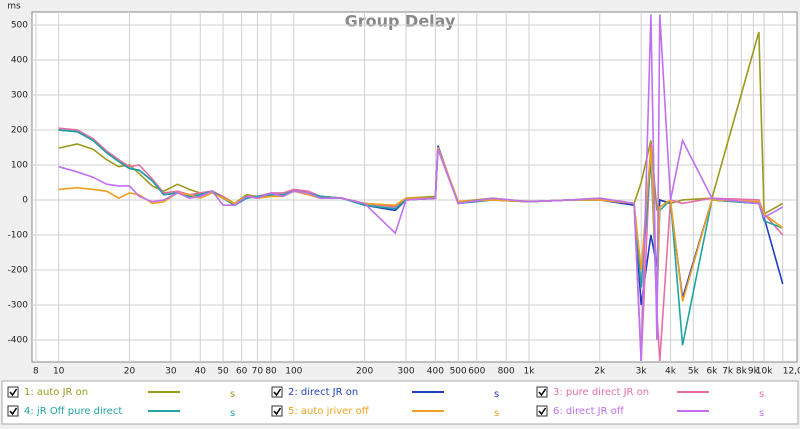  Describe the element at coordinates (130, 372) in the screenshot. I see `x-tick-label: 20` at that location.